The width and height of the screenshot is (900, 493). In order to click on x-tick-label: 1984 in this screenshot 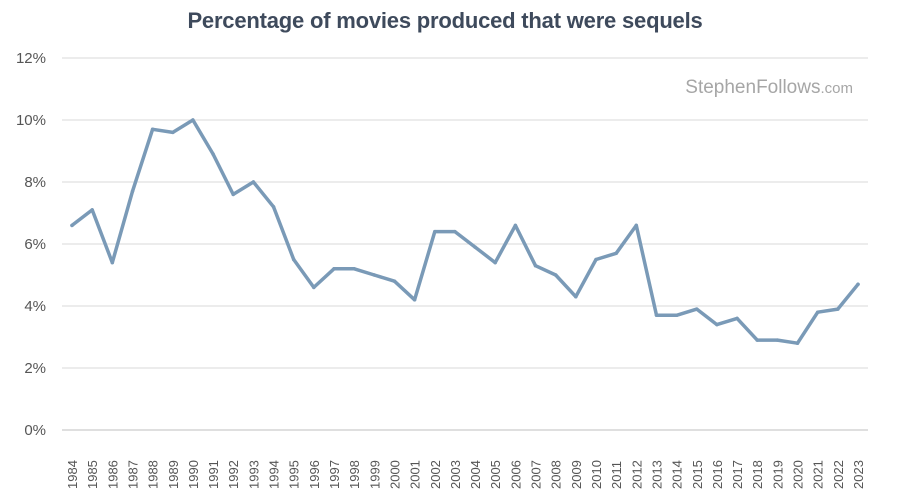, I will do `click(72, 474)`.